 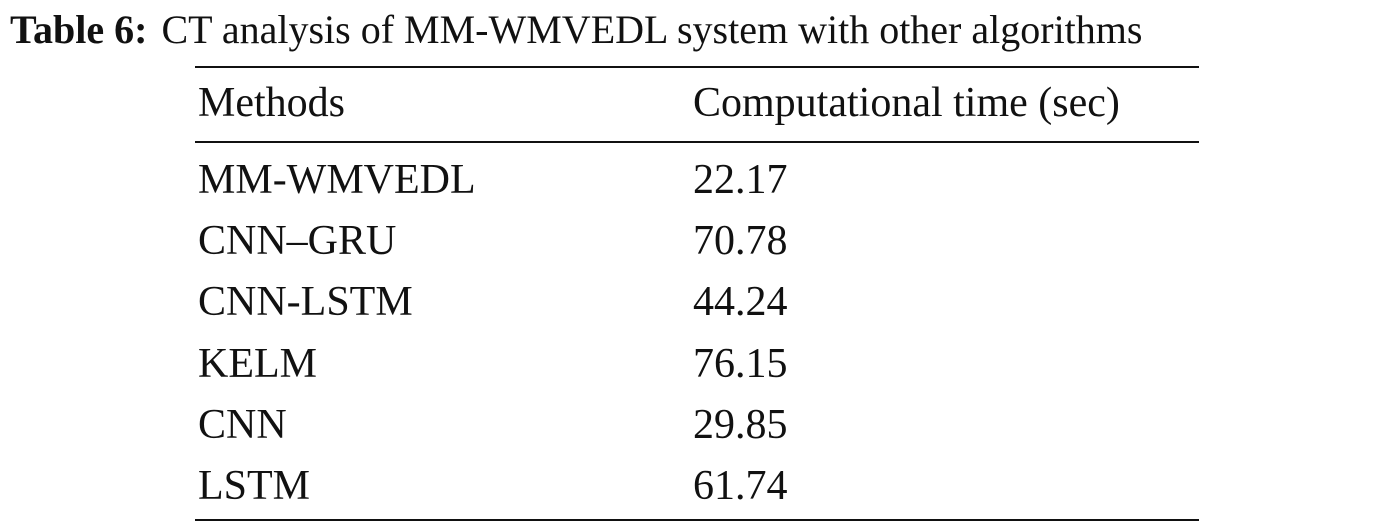 What do you see at coordinates (740, 180) in the screenshot?
I see `time-cell: 22.17` at bounding box center [740, 180].